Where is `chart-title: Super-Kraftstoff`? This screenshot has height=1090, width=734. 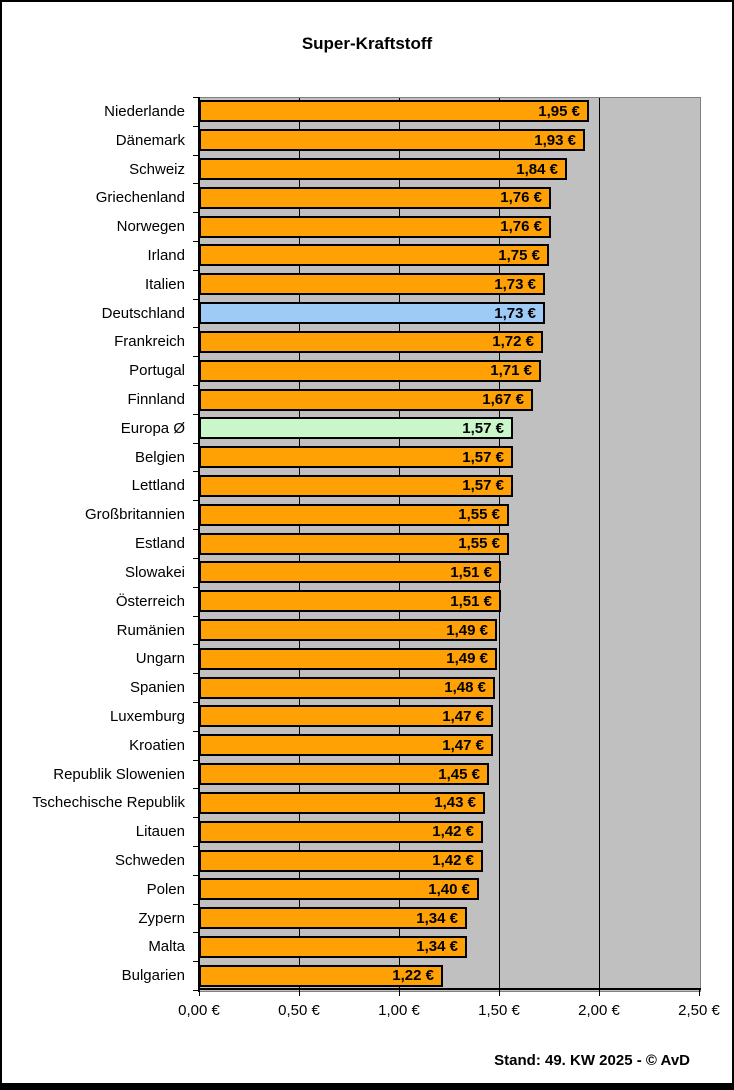 chart-title: Super-Kraftstoff is located at coordinates (367, 43).